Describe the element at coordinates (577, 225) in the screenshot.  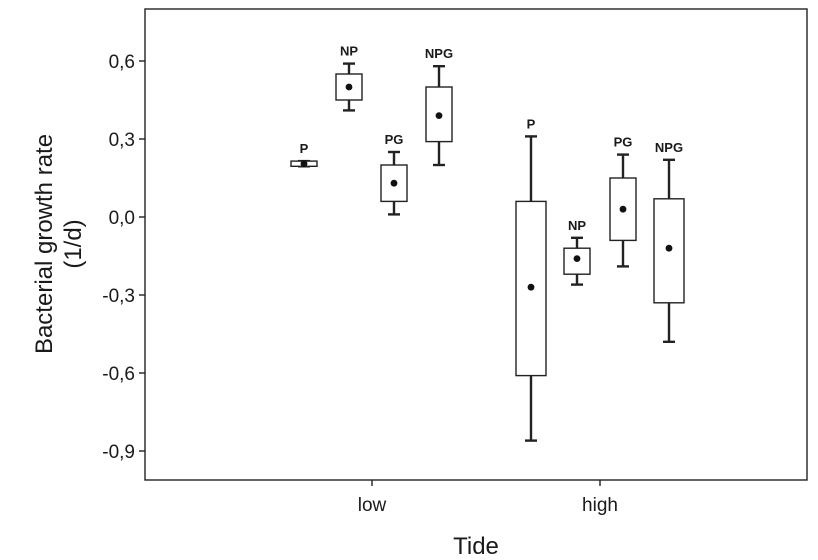
I see `group-label-high-np: NP` at that location.